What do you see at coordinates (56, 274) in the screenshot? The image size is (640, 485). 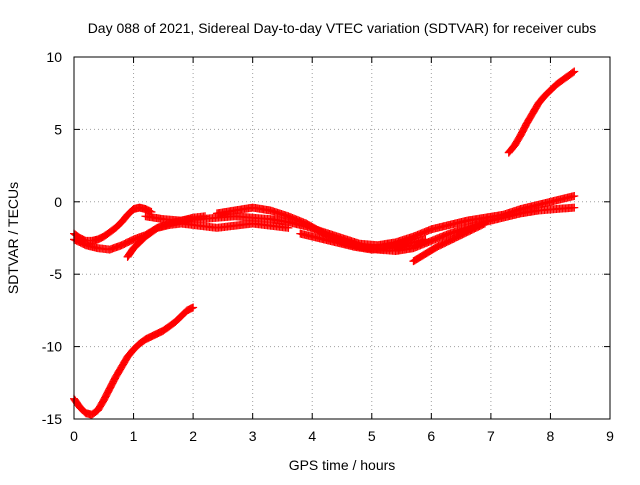 I see `y-tick-label: -5` at bounding box center [56, 274].